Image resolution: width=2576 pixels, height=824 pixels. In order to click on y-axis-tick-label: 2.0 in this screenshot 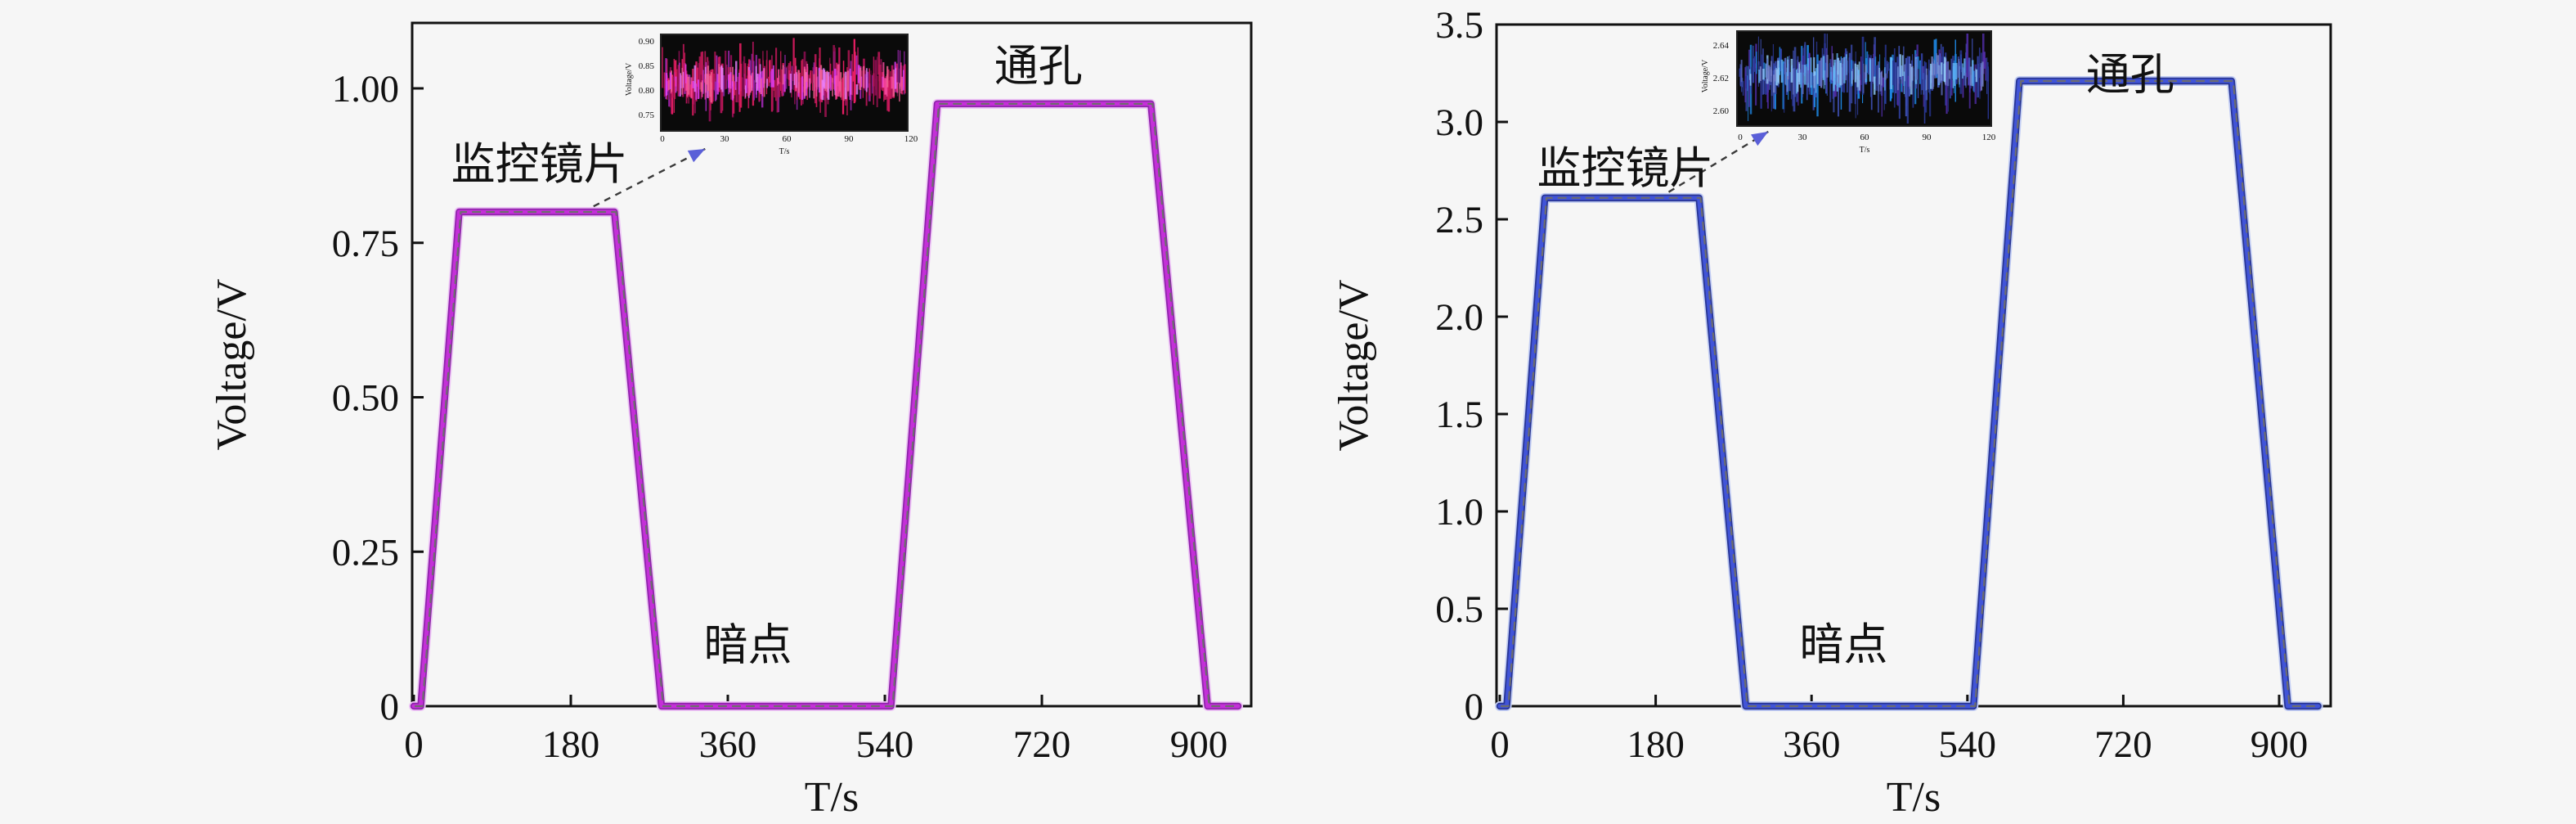, I will do `click(1459, 317)`.